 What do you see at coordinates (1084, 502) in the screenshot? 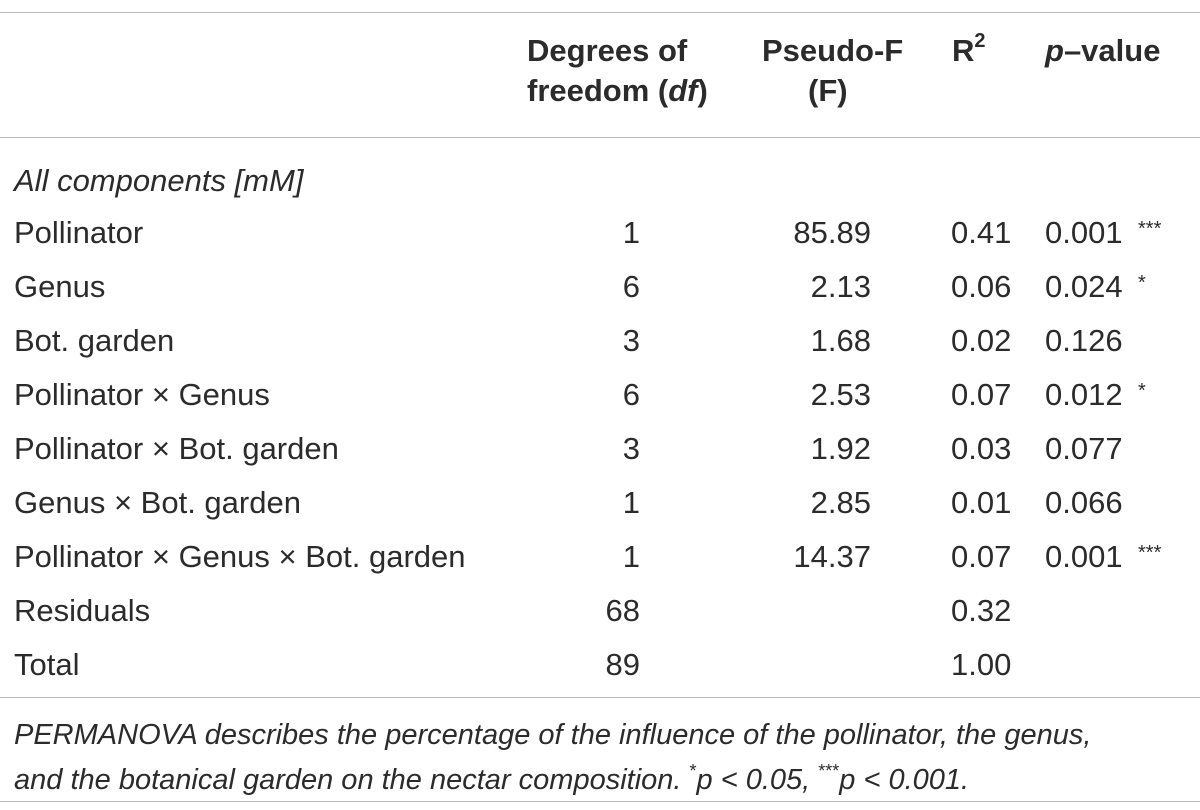
I see `row-p-value: 0.066` at bounding box center [1084, 502].